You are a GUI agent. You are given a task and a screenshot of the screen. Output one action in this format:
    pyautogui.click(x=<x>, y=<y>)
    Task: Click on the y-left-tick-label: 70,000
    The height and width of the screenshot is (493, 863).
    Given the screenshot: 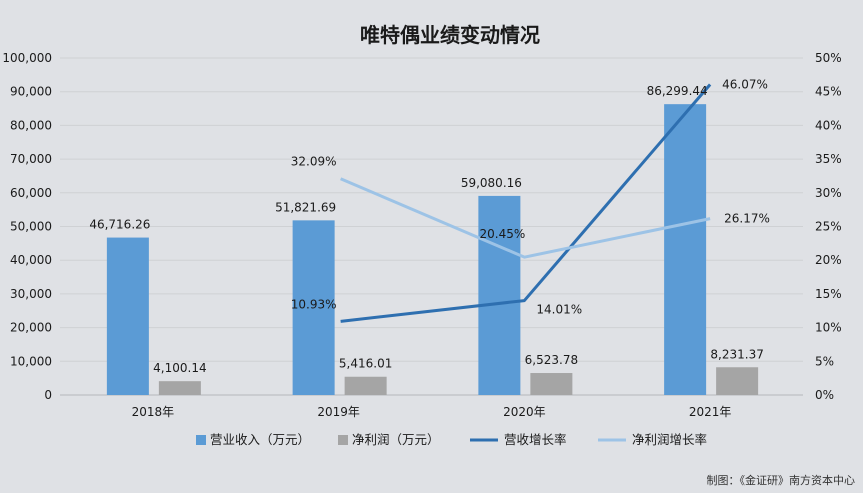 What is the action you would take?
    pyautogui.click(x=31, y=159)
    